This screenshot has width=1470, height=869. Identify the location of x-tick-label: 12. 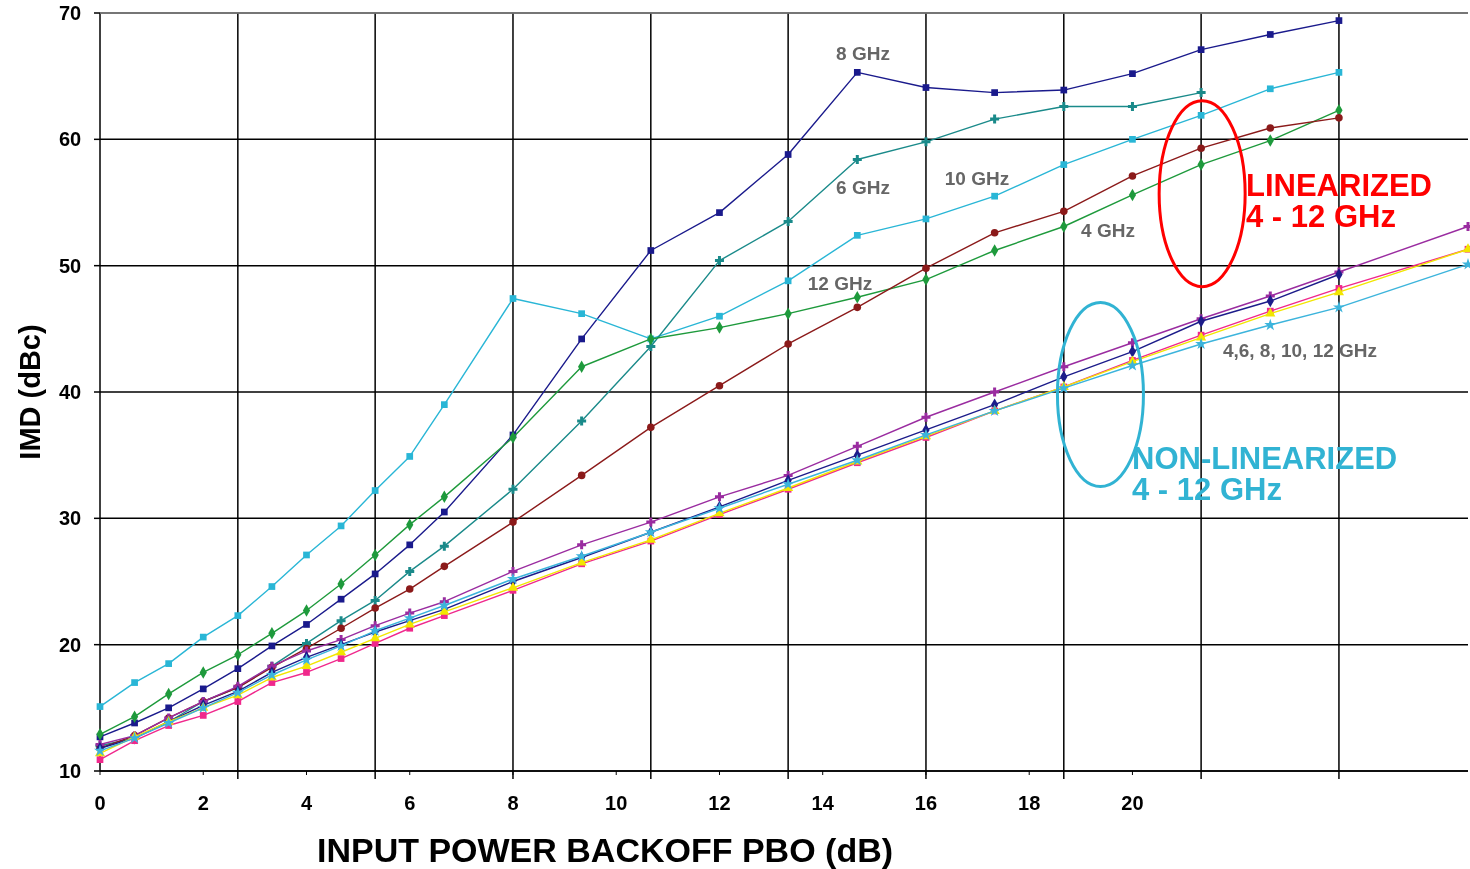
(719, 803).